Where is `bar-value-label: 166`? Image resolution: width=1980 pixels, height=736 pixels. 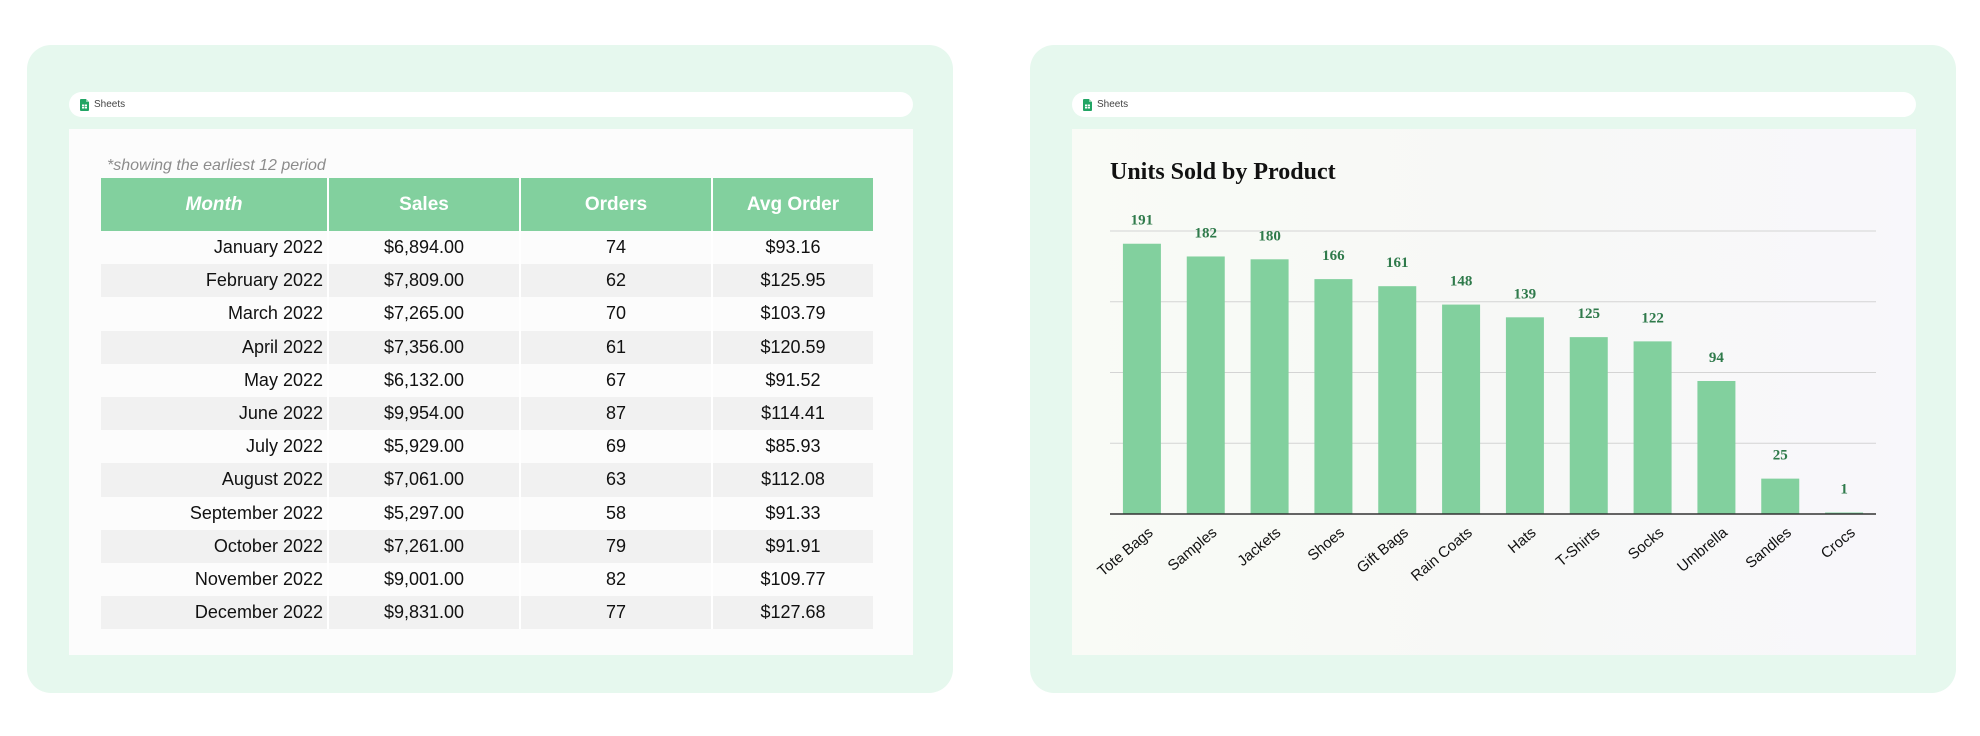 bar-value-label: 166 is located at coordinates (1333, 256).